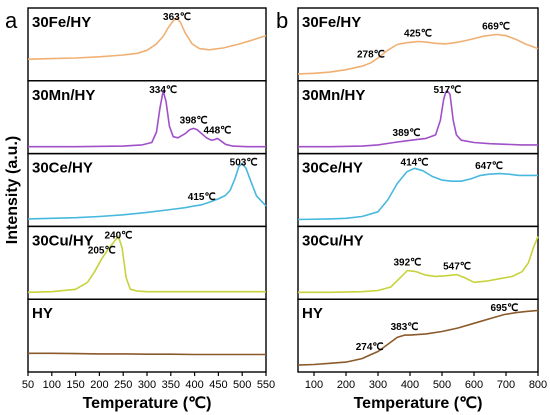 This screenshot has width=550, height=415. What do you see at coordinates (538, 385) in the screenshot?
I see `x-tick-label: 800` at bounding box center [538, 385].